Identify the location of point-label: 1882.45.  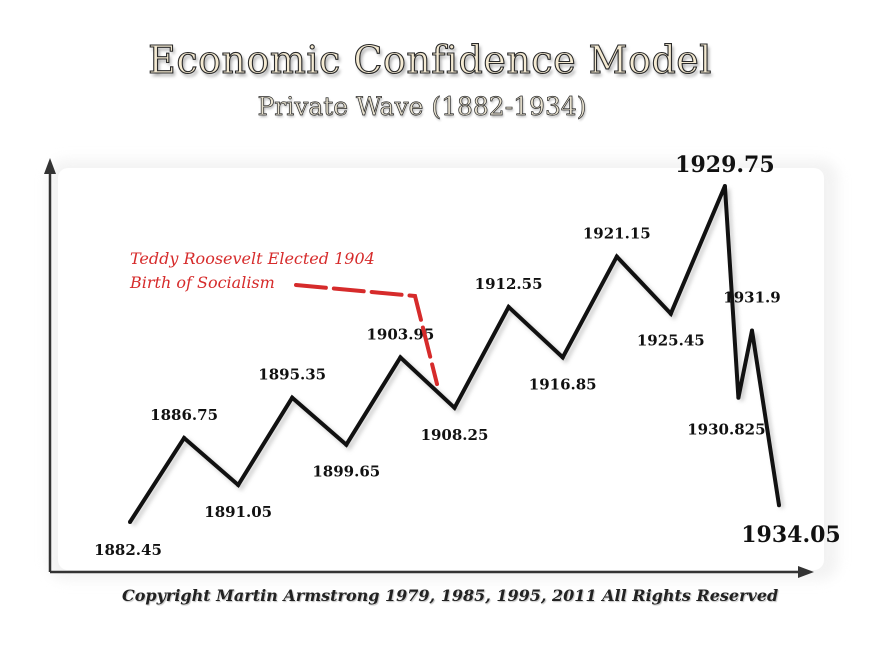
(128, 550).